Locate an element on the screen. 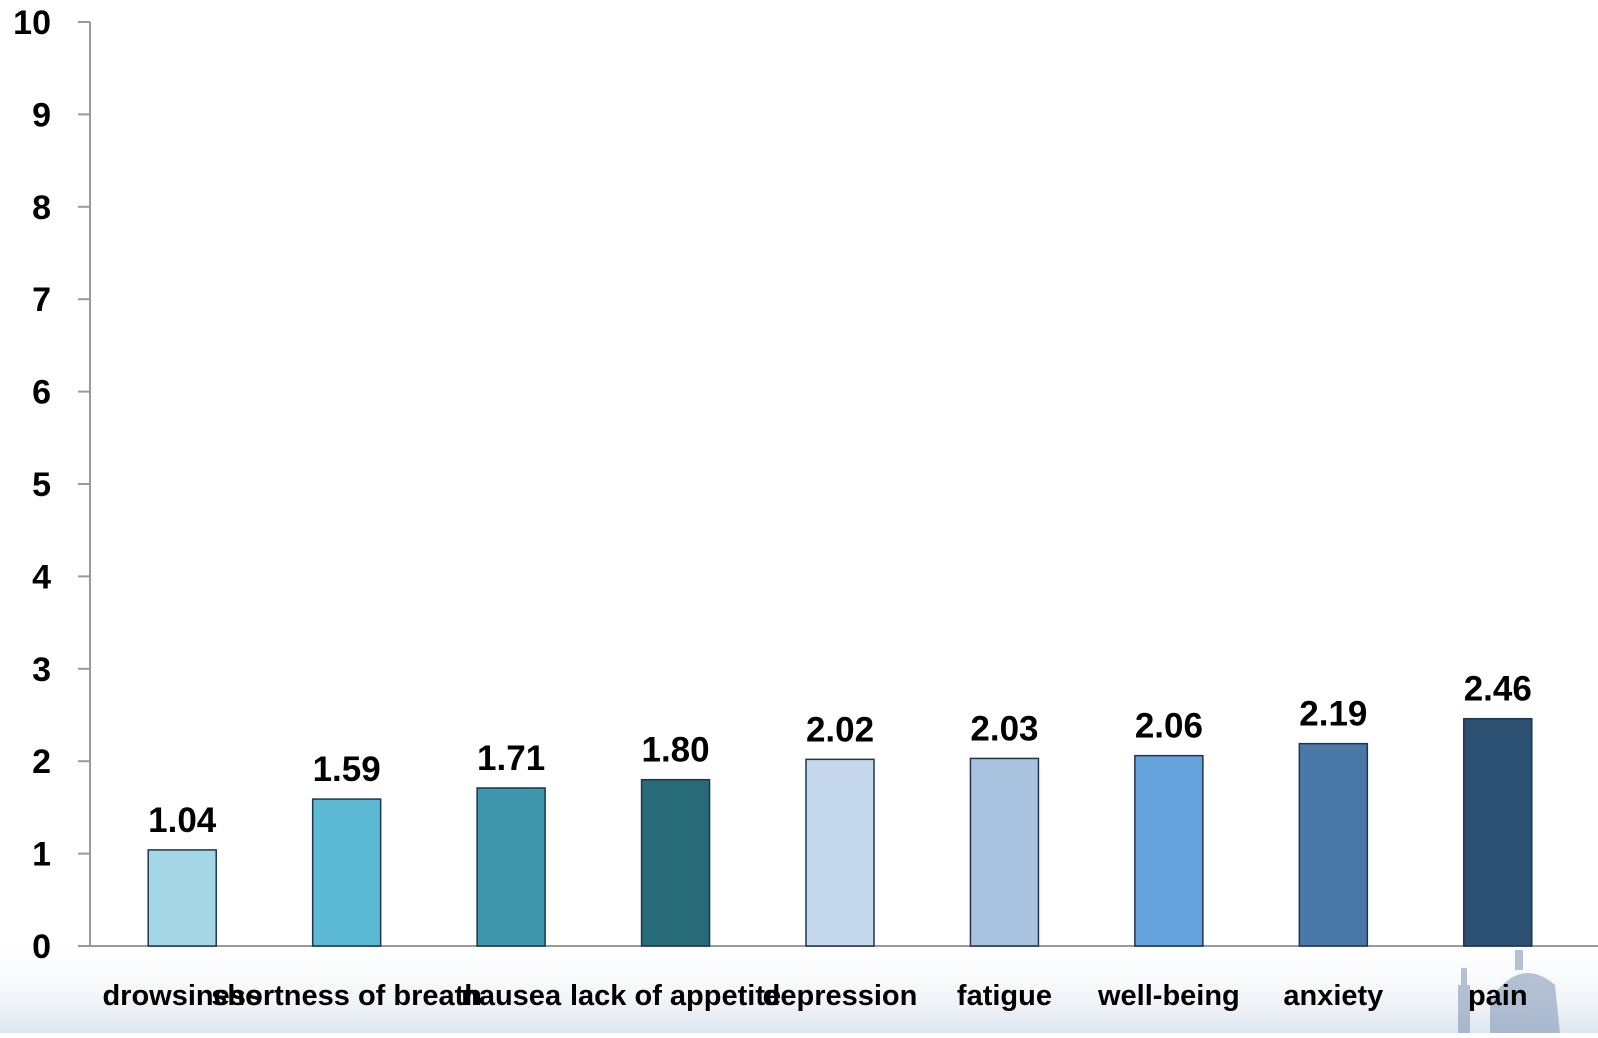 The image size is (1598, 1038). y-tick-label: 10 is located at coordinates (32, 23).